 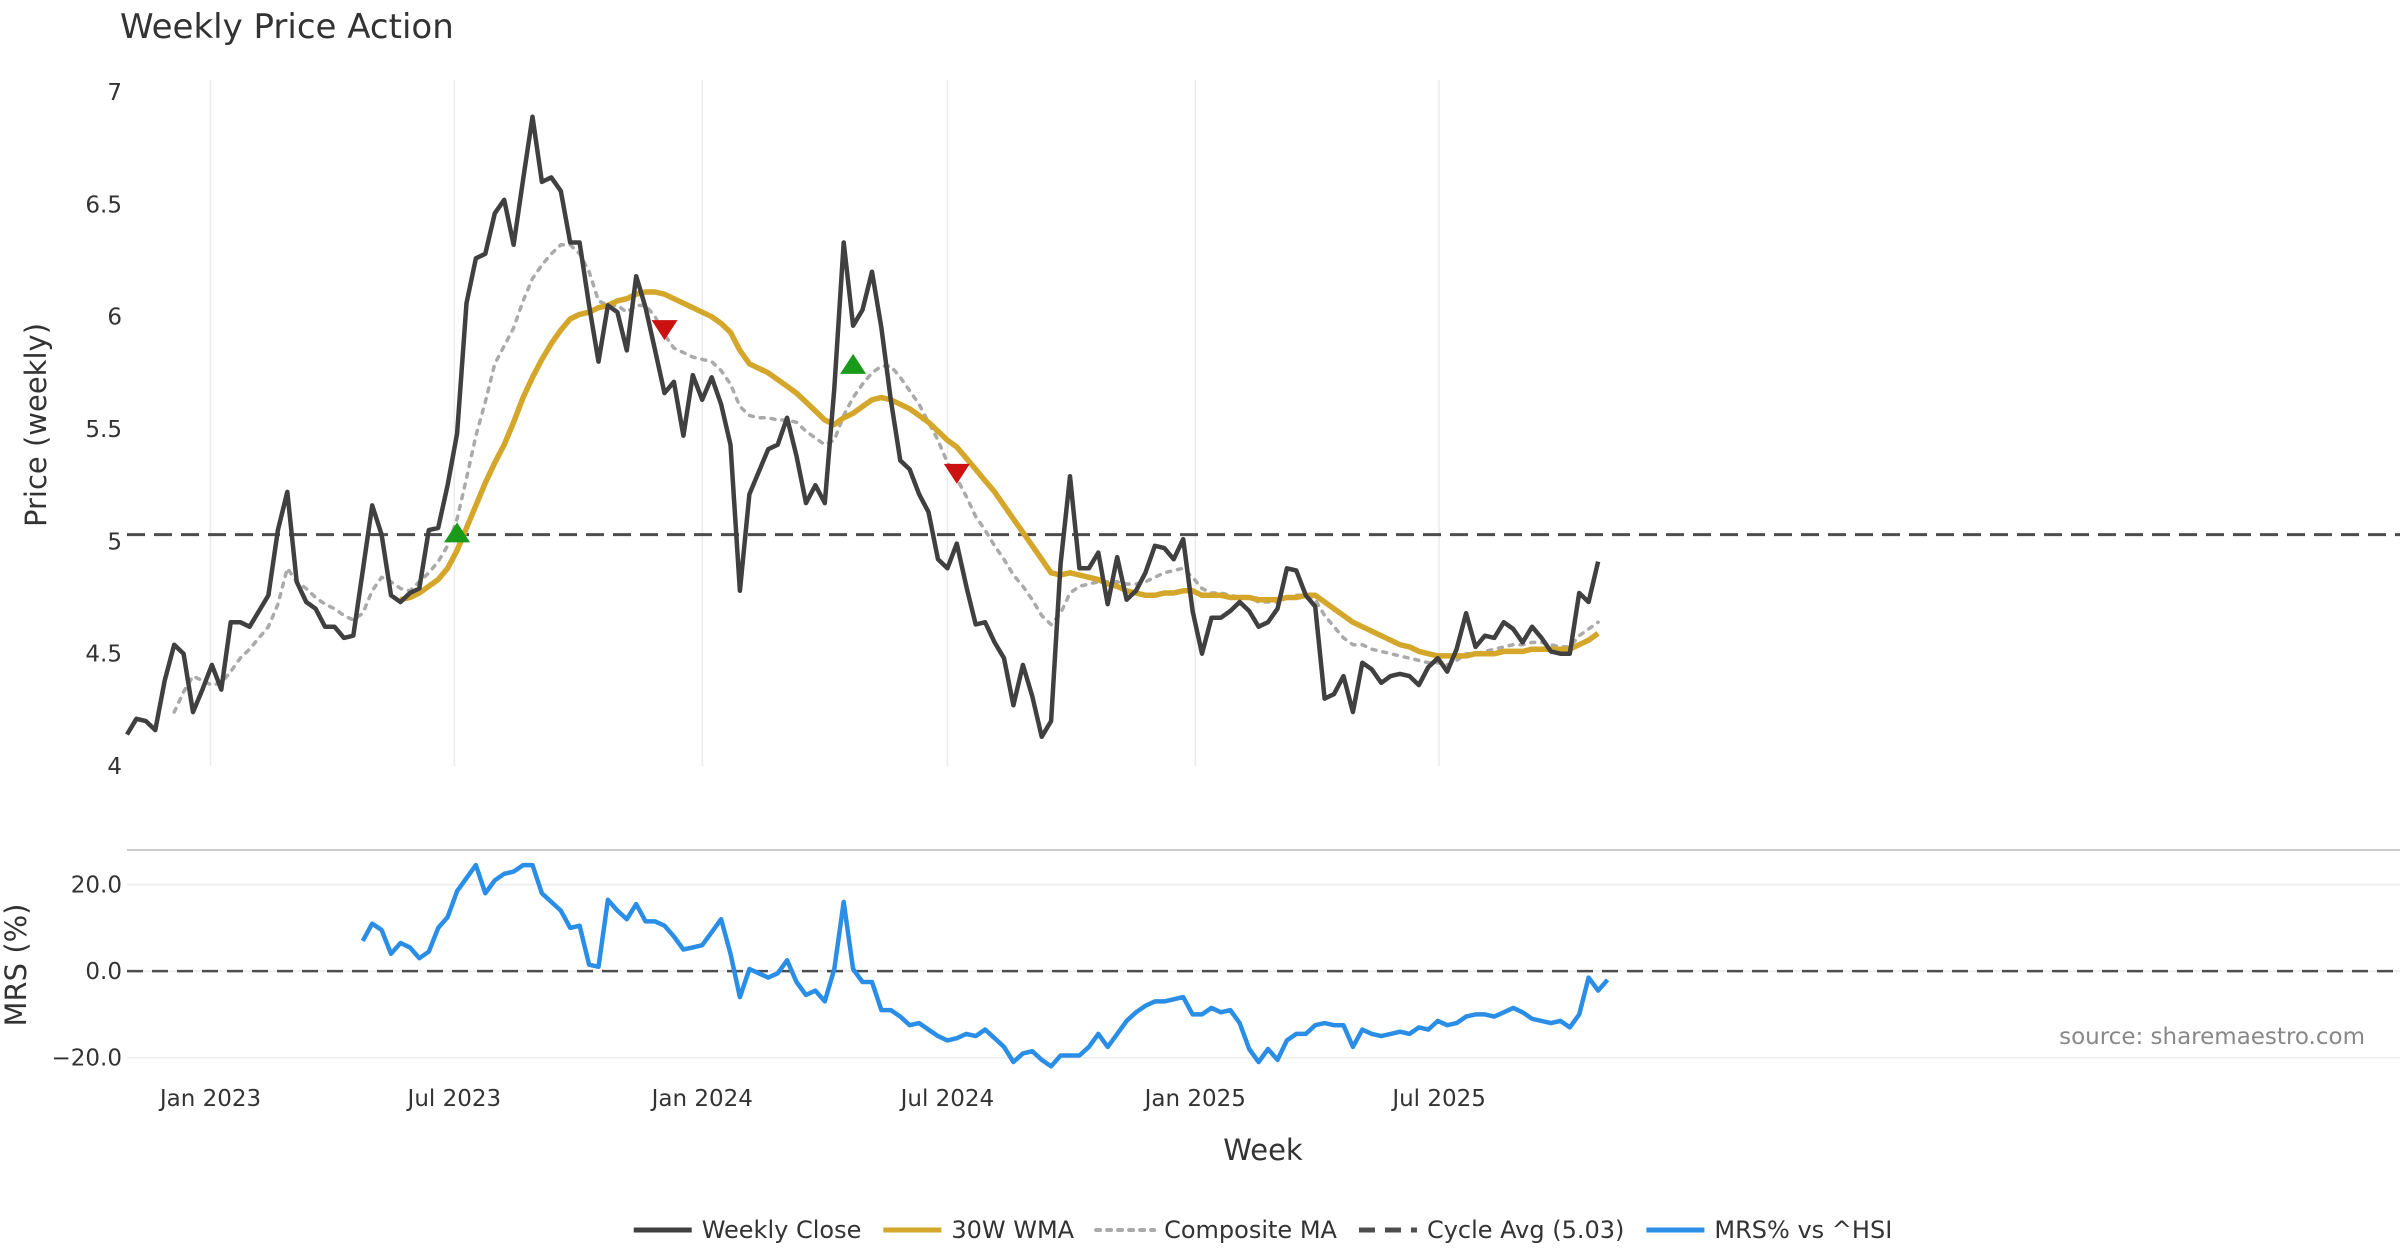 I want to click on mrs-series-group, so click(x=985, y=965).